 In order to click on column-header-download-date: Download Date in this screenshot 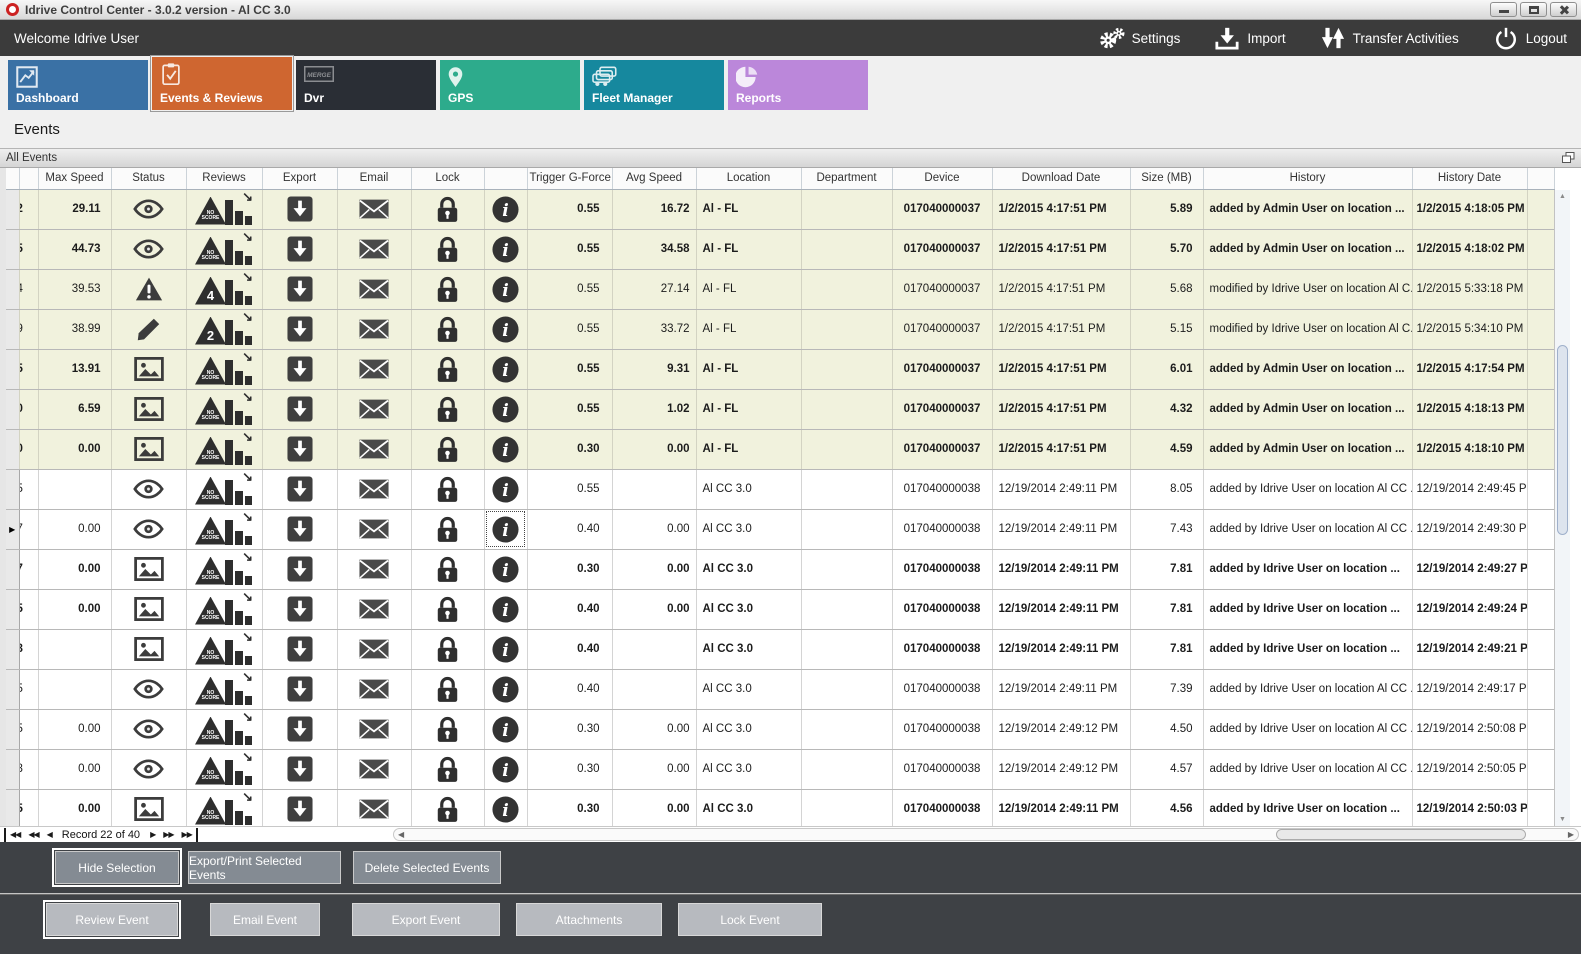, I will do `click(1061, 179)`.